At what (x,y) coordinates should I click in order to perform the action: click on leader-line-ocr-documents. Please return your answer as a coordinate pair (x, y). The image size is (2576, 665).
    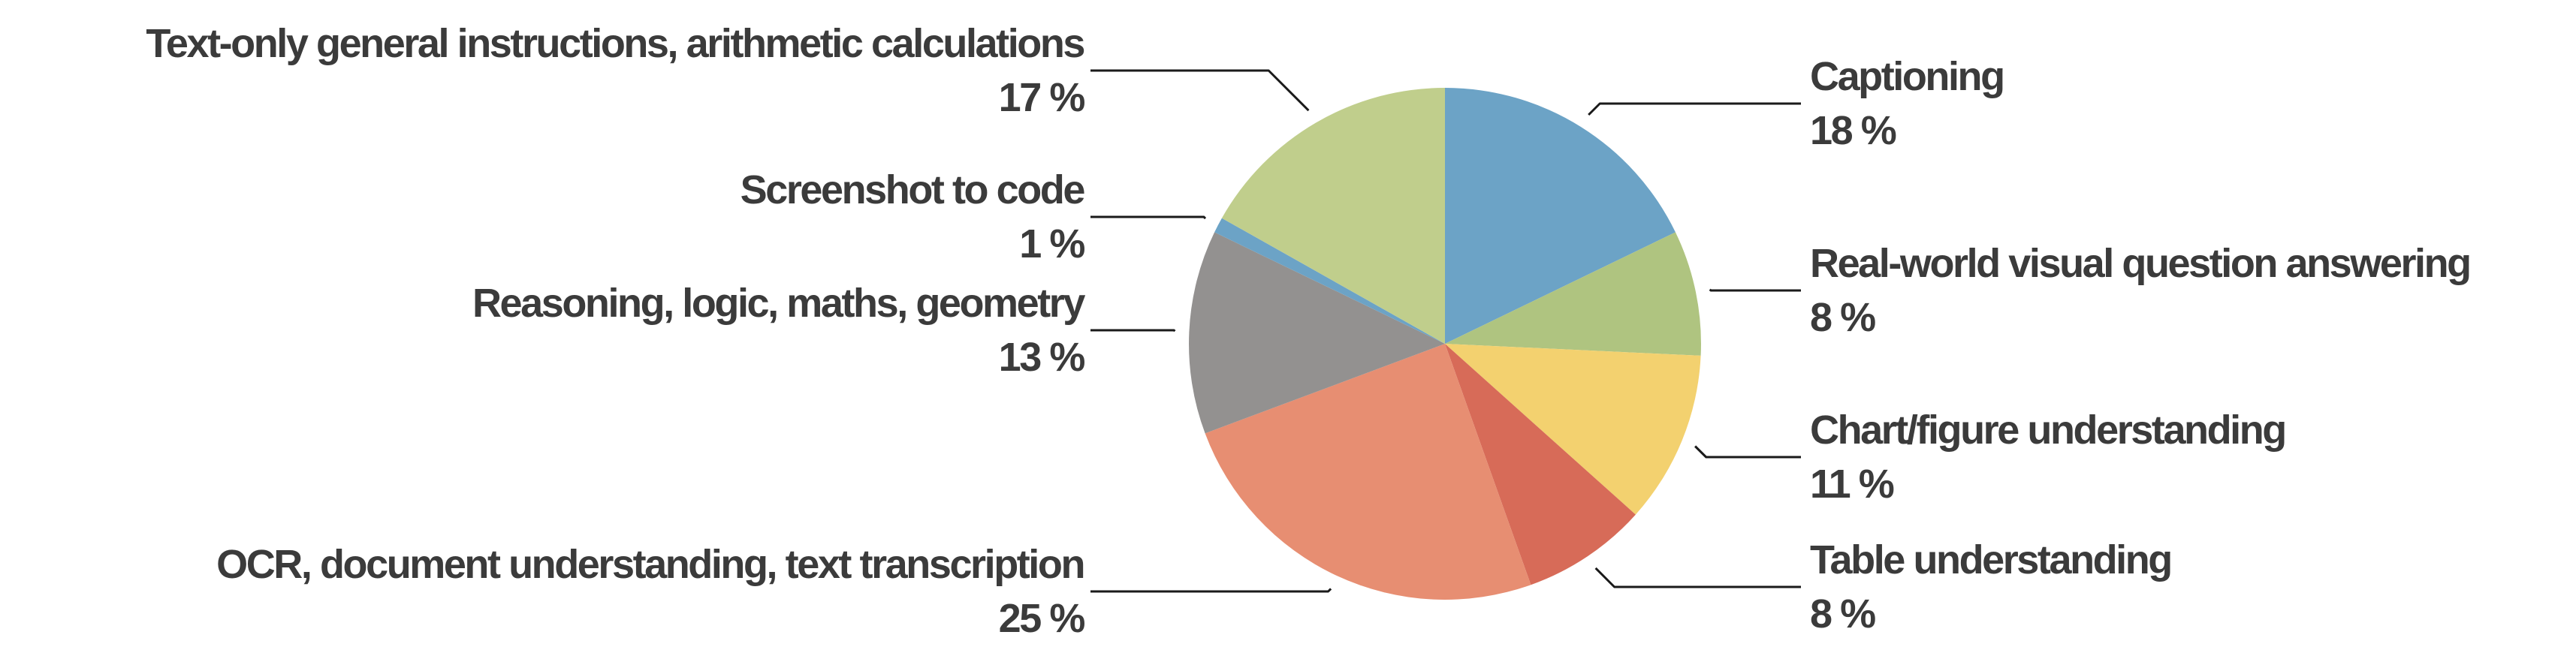
    Looking at the image, I should click on (1211, 590).